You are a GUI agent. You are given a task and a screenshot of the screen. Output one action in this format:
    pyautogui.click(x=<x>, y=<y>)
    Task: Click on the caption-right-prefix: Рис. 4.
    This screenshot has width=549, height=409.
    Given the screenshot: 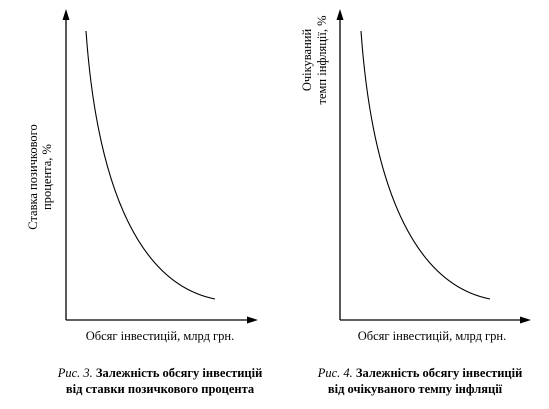 What is the action you would take?
    pyautogui.click(x=335, y=373)
    